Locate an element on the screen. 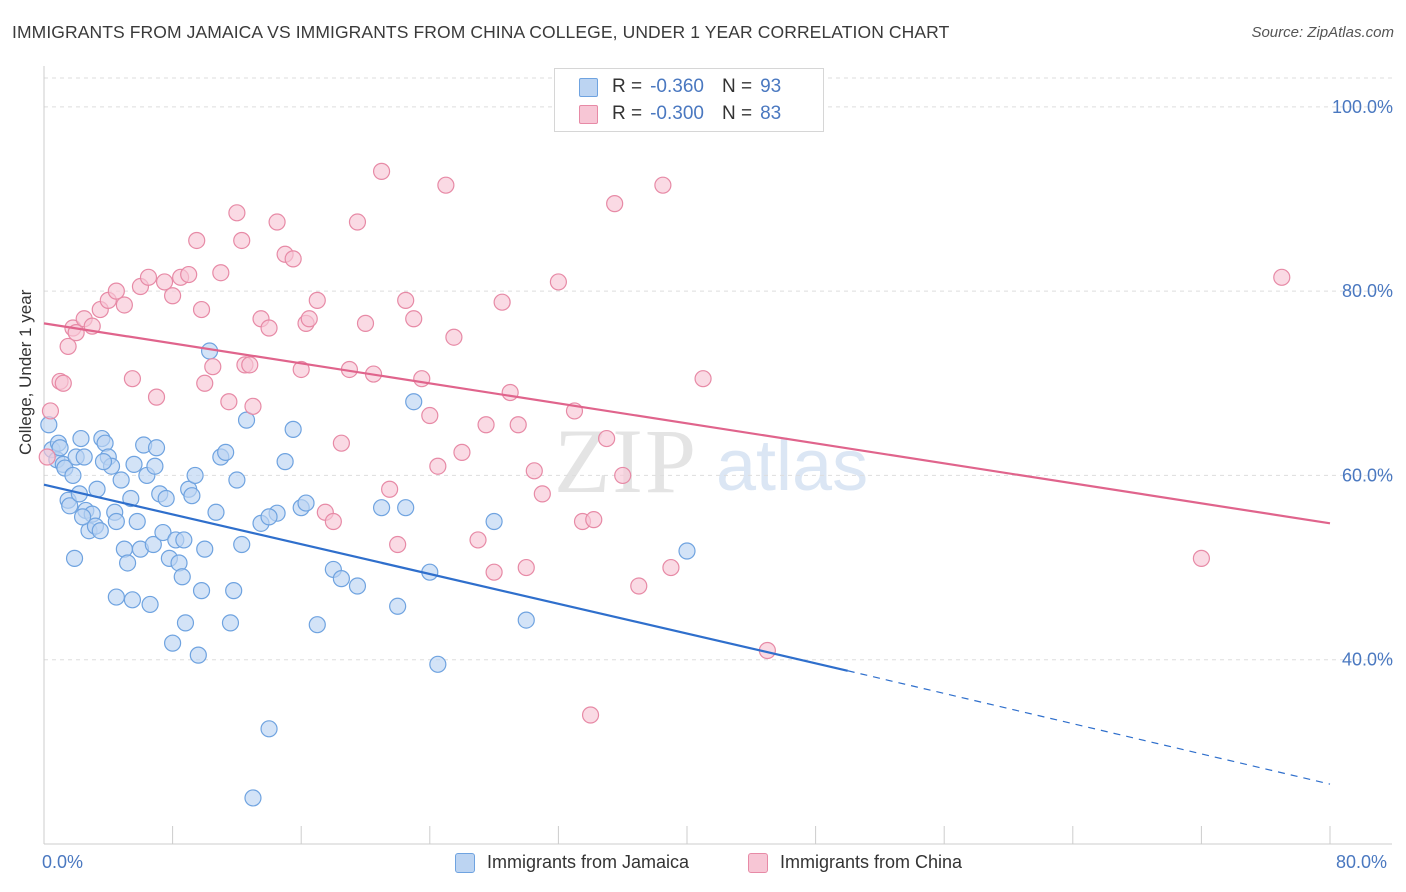 This screenshot has width=1406, height=892. y-tick-label: 60.0% is located at coordinates (1367, 475).